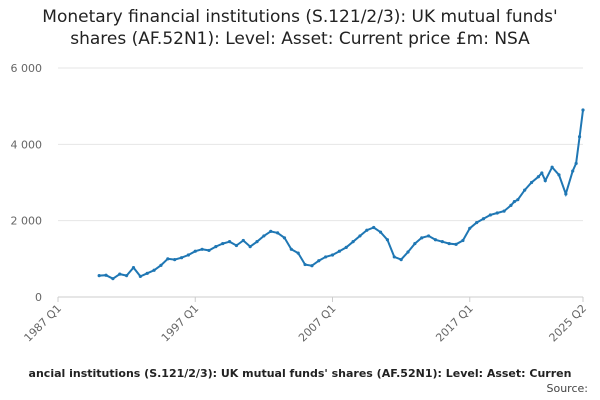  What do you see at coordinates (27, 144) in the screenshot?
I see `y-tick-label: 4 000` at bounding box center [27, 144].